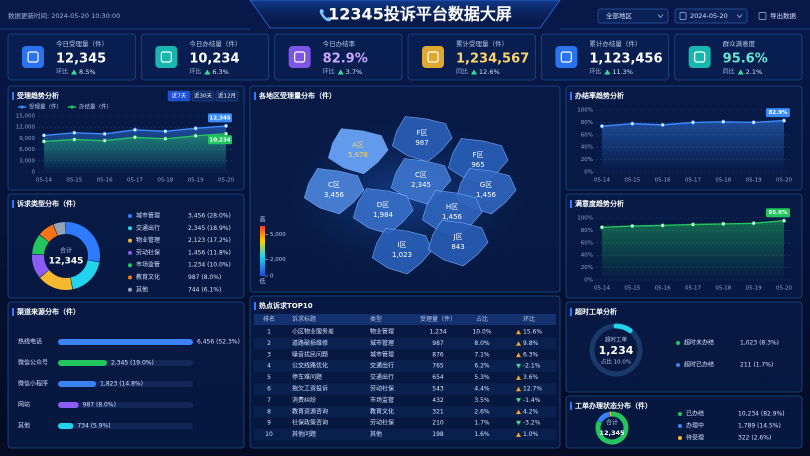  Describe the element at coordinates (778, 113) in the screenshot. I see `value-label-bg` at that location.